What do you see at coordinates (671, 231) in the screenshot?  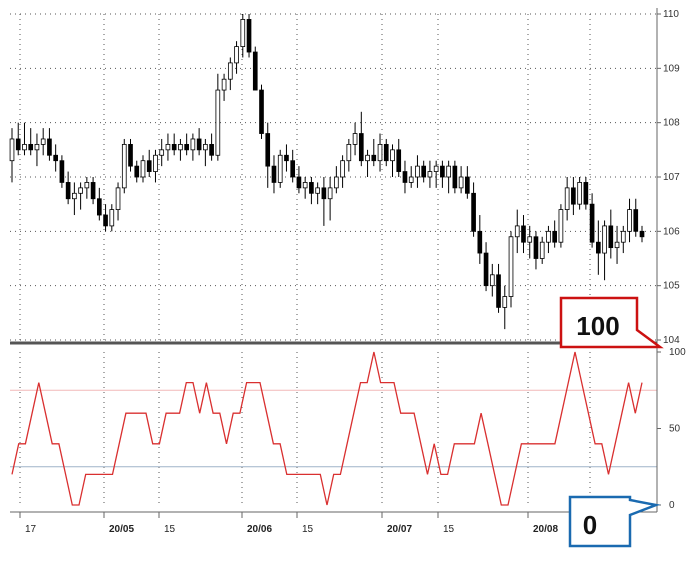 I see `price-tick-label: 106` at bounding box center [671, 231].